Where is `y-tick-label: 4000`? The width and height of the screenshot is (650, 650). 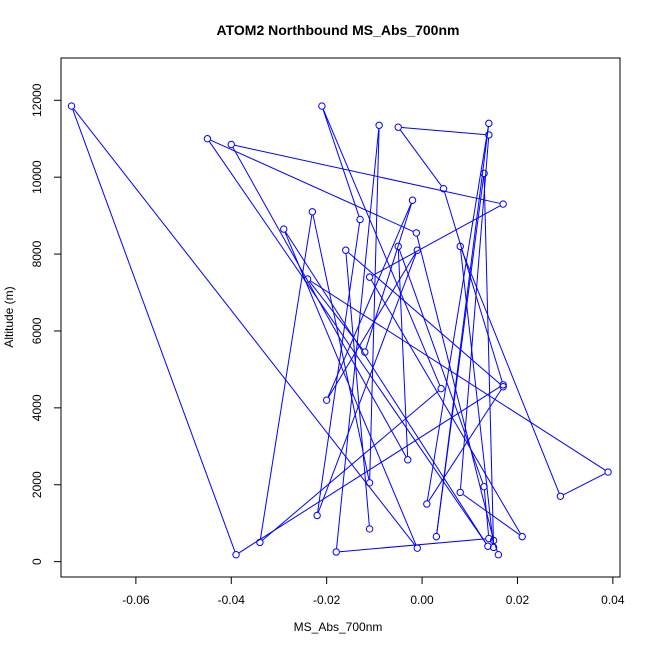
y-tick-label: 4000 is located at coordinates (37, 407).